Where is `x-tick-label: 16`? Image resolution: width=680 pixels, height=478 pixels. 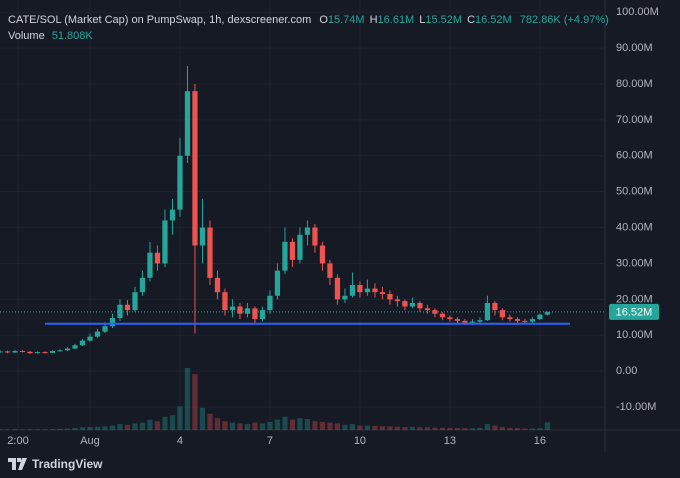 x-tick-label: 16 is located at coordinates (540, 441).